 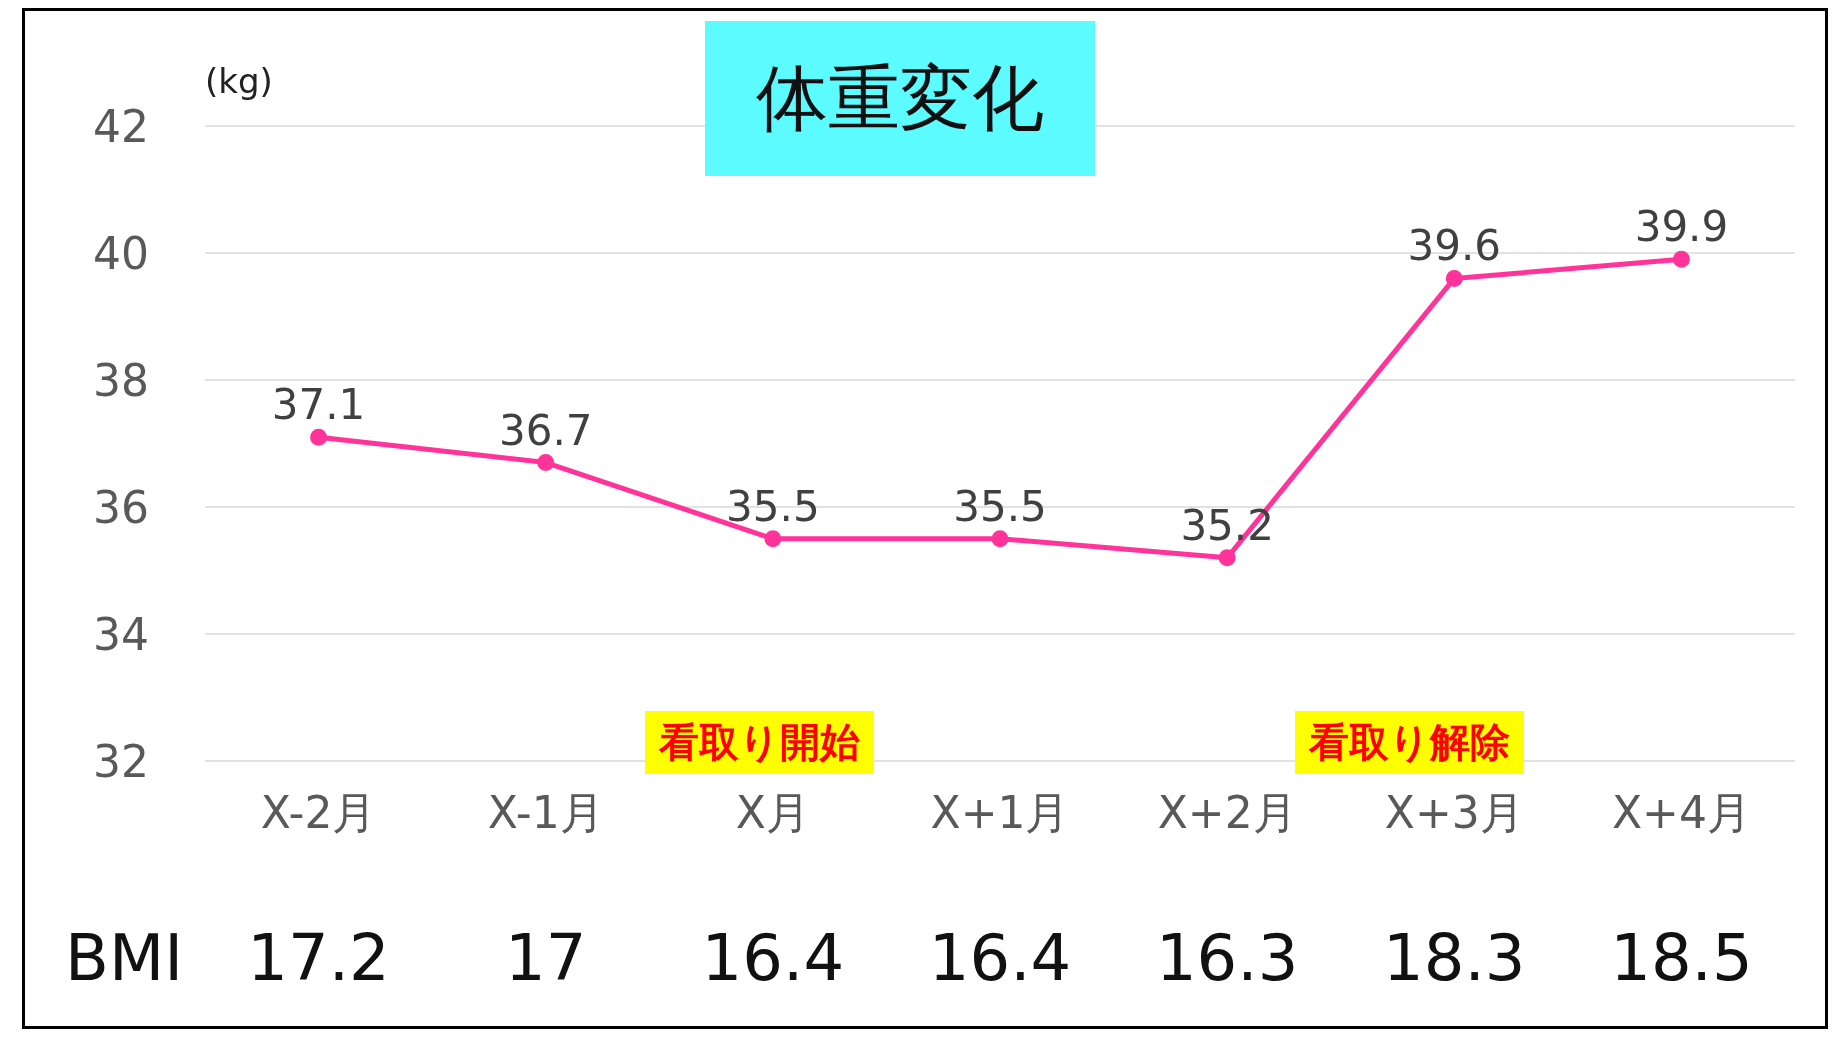 I want to click on annotation: 看取り解除, so click(x=1409, y=742).